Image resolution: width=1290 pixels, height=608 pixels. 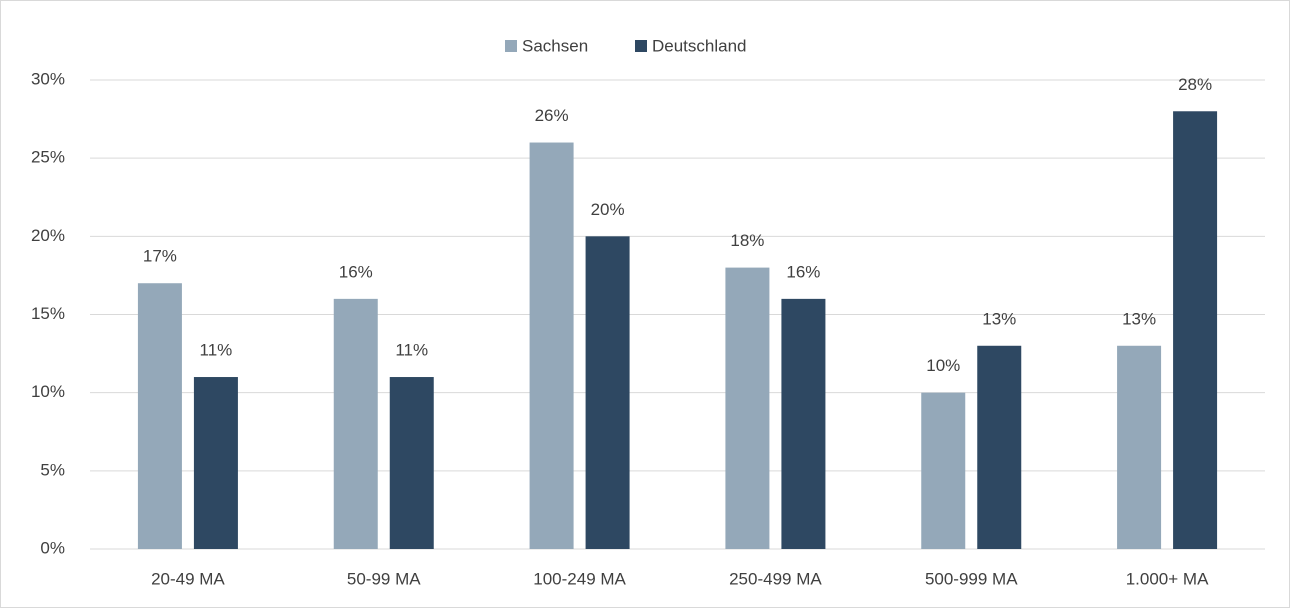 What do you see at coordinates (608, 209) in the screenshot?
I see `data-label: 20%` at bounding box center [608, 209].